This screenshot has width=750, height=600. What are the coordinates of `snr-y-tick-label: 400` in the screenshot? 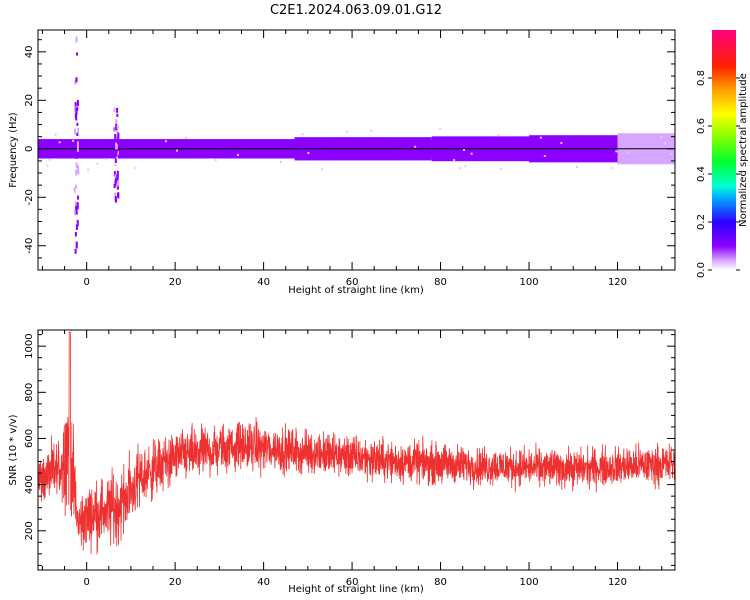 It's located at (29, 484).